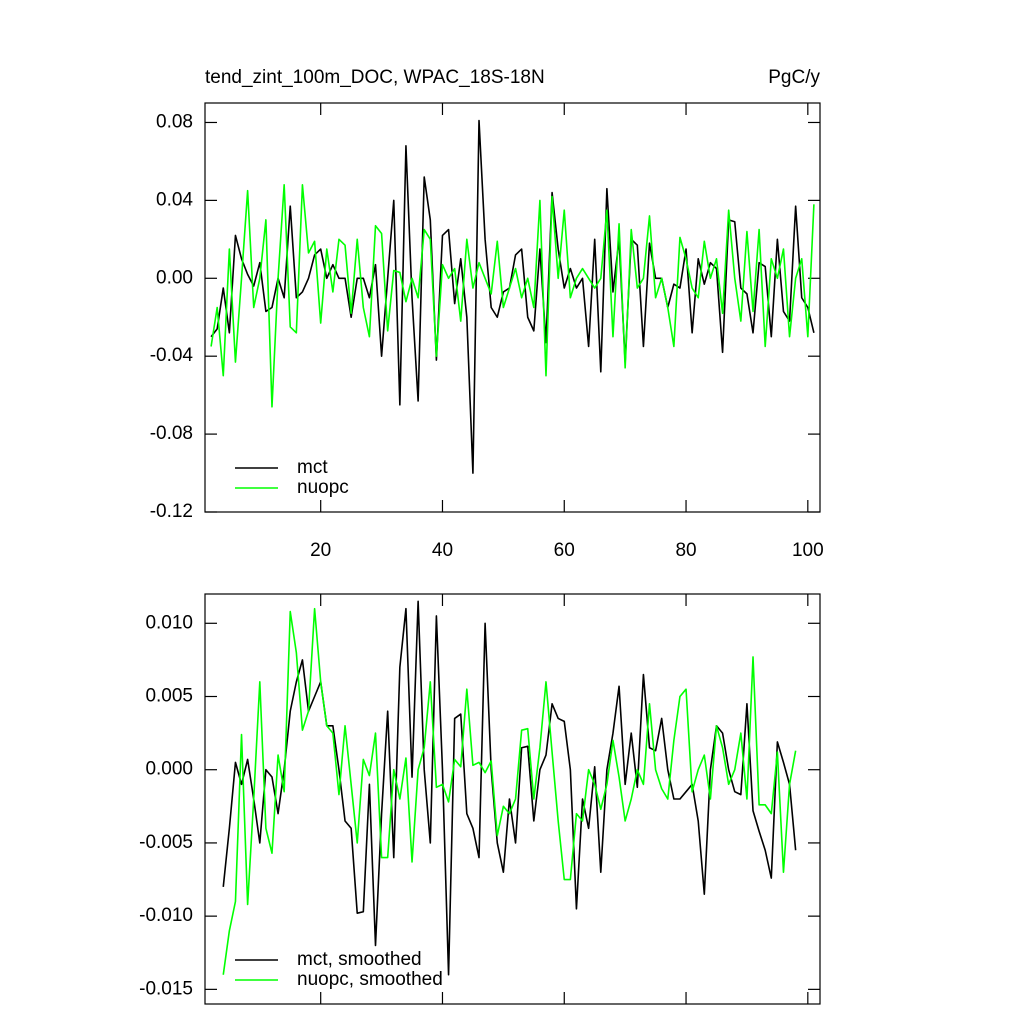 Image resolution: width=1024 pixels, height=1024 pixels. What do you see at coordinates (359, 959) in the screenshot?
I see `legend-label: mct, smoothed` at bounding box center [359, 959].